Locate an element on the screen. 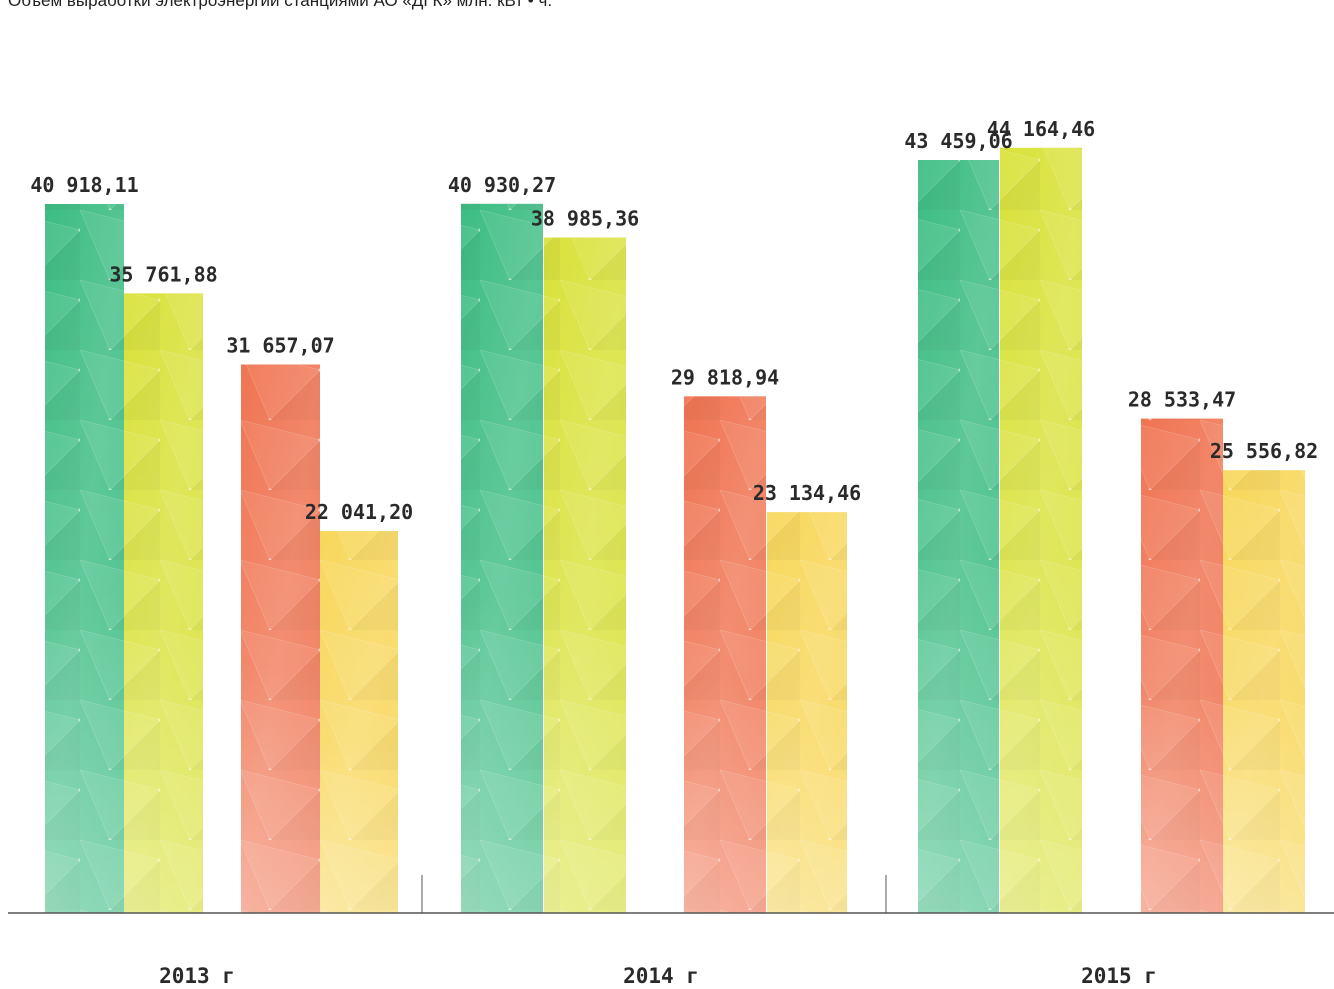 This screenshot has width=1334, height=989. value-label: 40 918,11 is located at coordinates (84, 185).